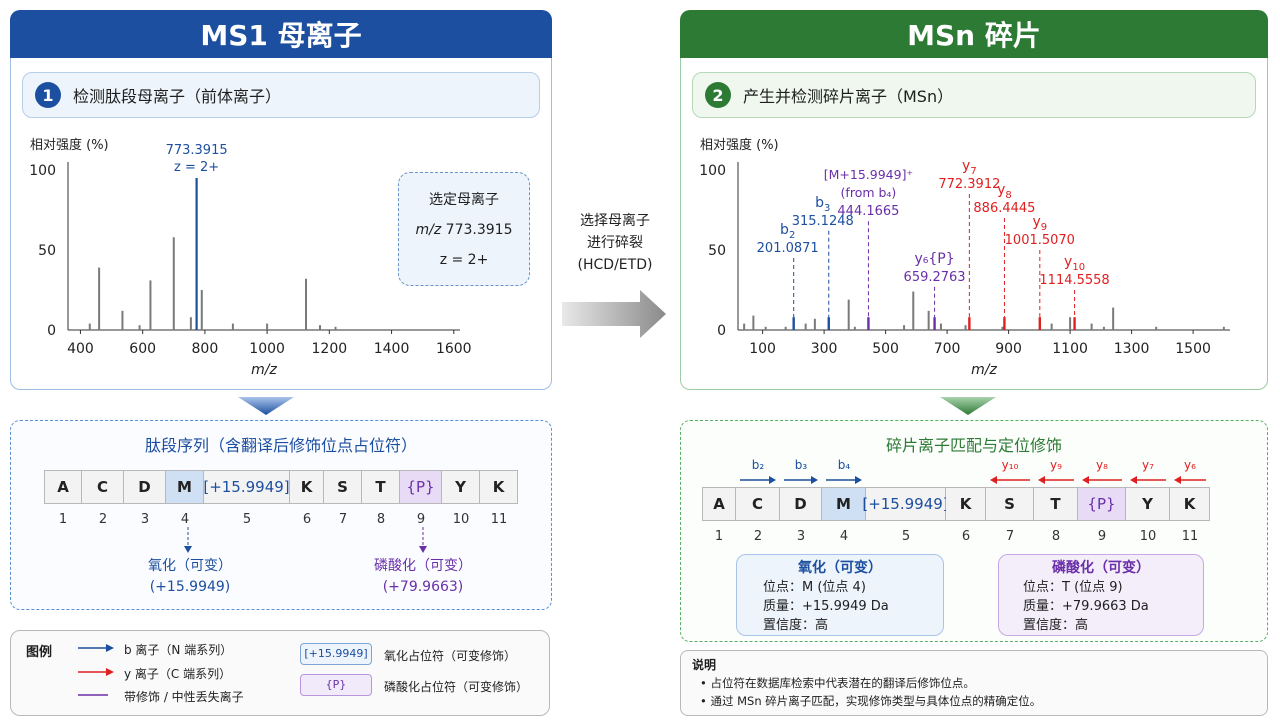 The width and height of the screenshot is (1280, 720). I want to click on x-tick-label: 700, so click(947, 349).